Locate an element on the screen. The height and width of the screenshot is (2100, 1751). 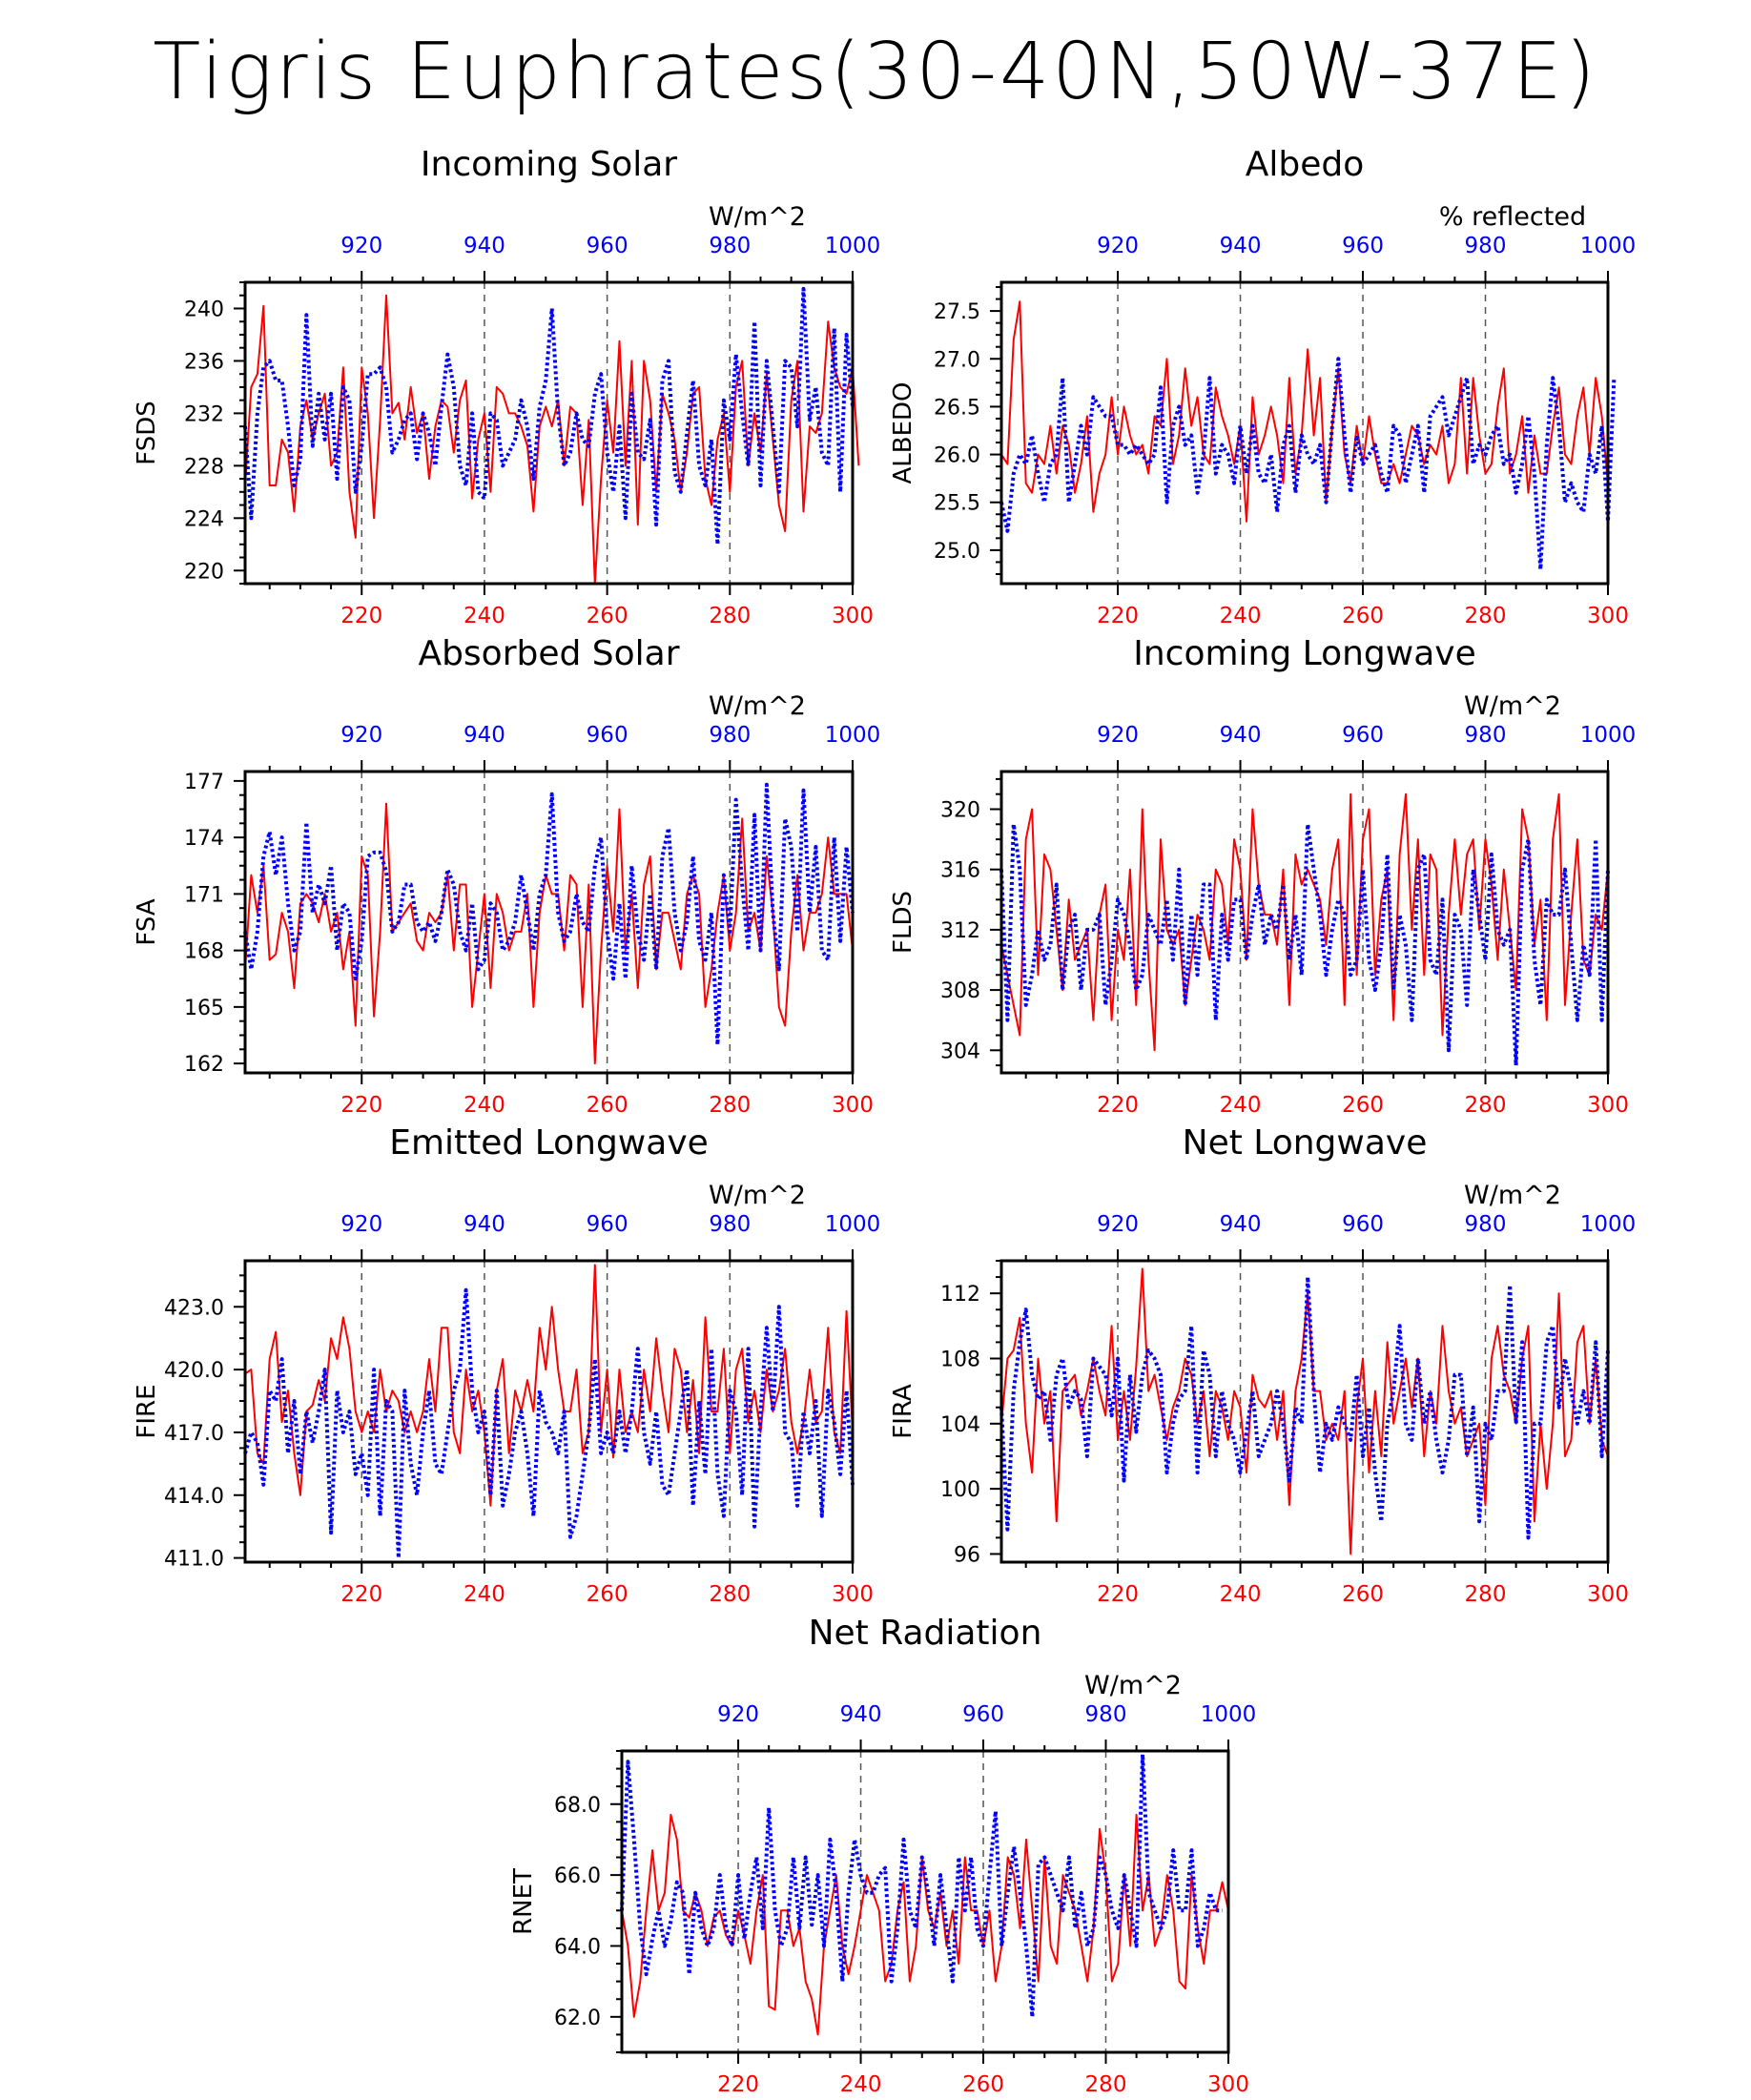
y-tick-label: 304 is located at coordinates (960, 1051).